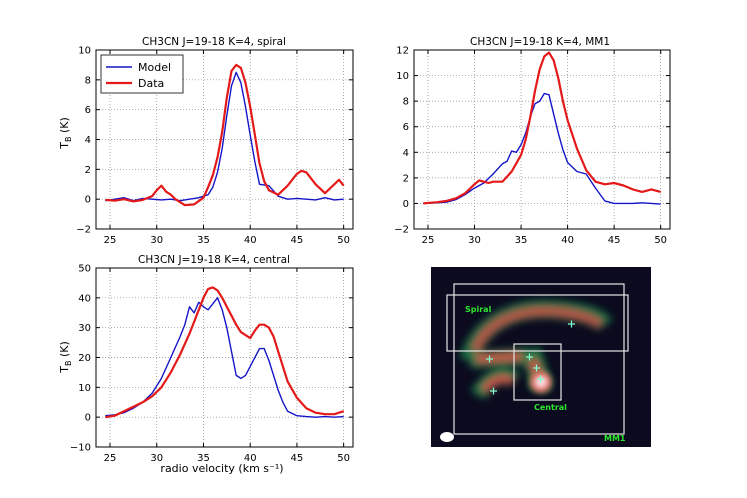 This screenshot has width=747, height=498. I want to click on central-label: Central, so click(550, 407).